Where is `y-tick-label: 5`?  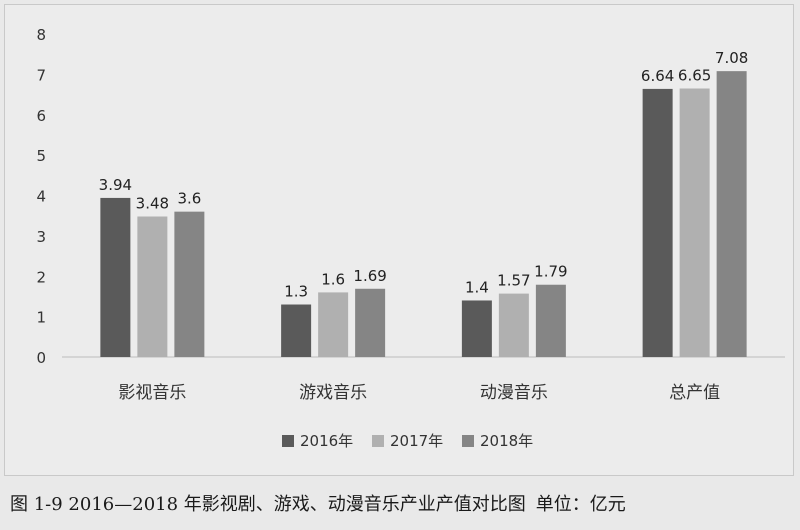
y-tick-label: 5 is located at coordinates (41, 156).